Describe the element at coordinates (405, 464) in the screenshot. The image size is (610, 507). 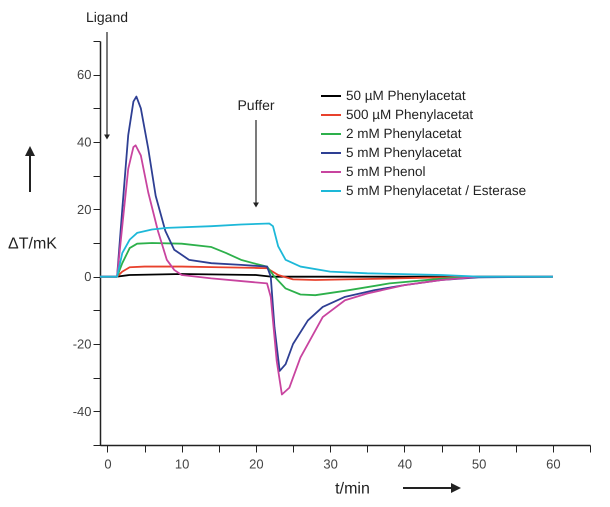
I see `x-tick-label: 40` at that location.